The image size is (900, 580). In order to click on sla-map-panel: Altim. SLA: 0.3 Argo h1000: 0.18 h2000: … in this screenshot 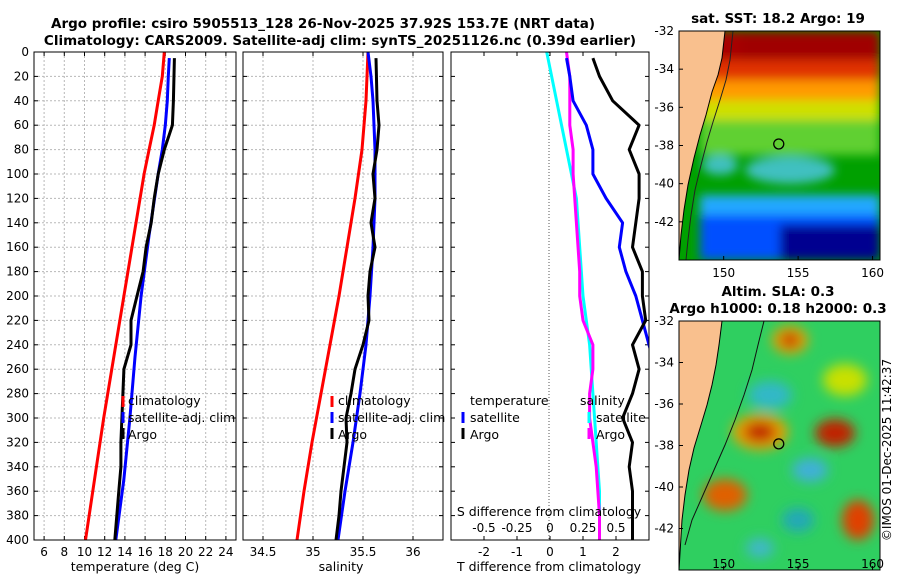, I will do `click(770, 427)`.